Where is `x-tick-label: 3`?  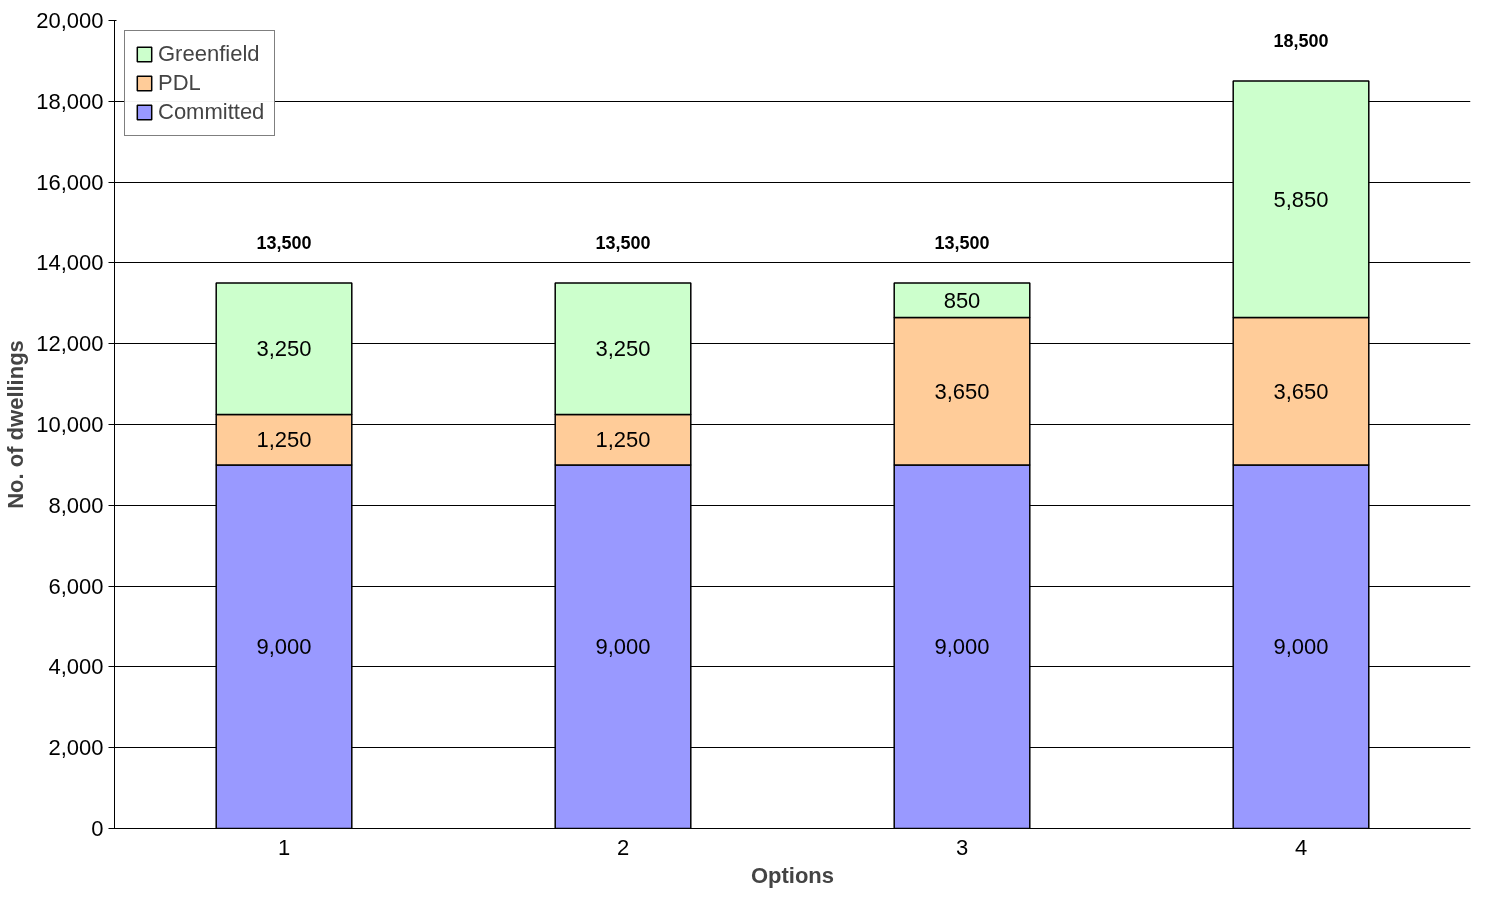
x-tick-label: 3 is located at coordinates (962, 847).